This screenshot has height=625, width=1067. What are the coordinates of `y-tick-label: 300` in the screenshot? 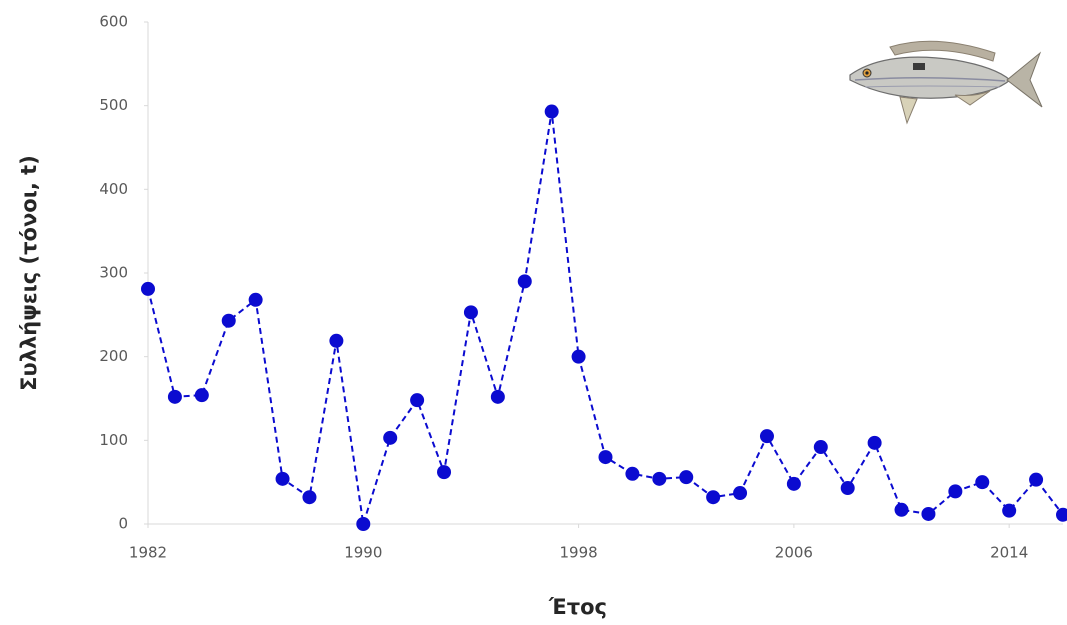 It's located at (113, 273).